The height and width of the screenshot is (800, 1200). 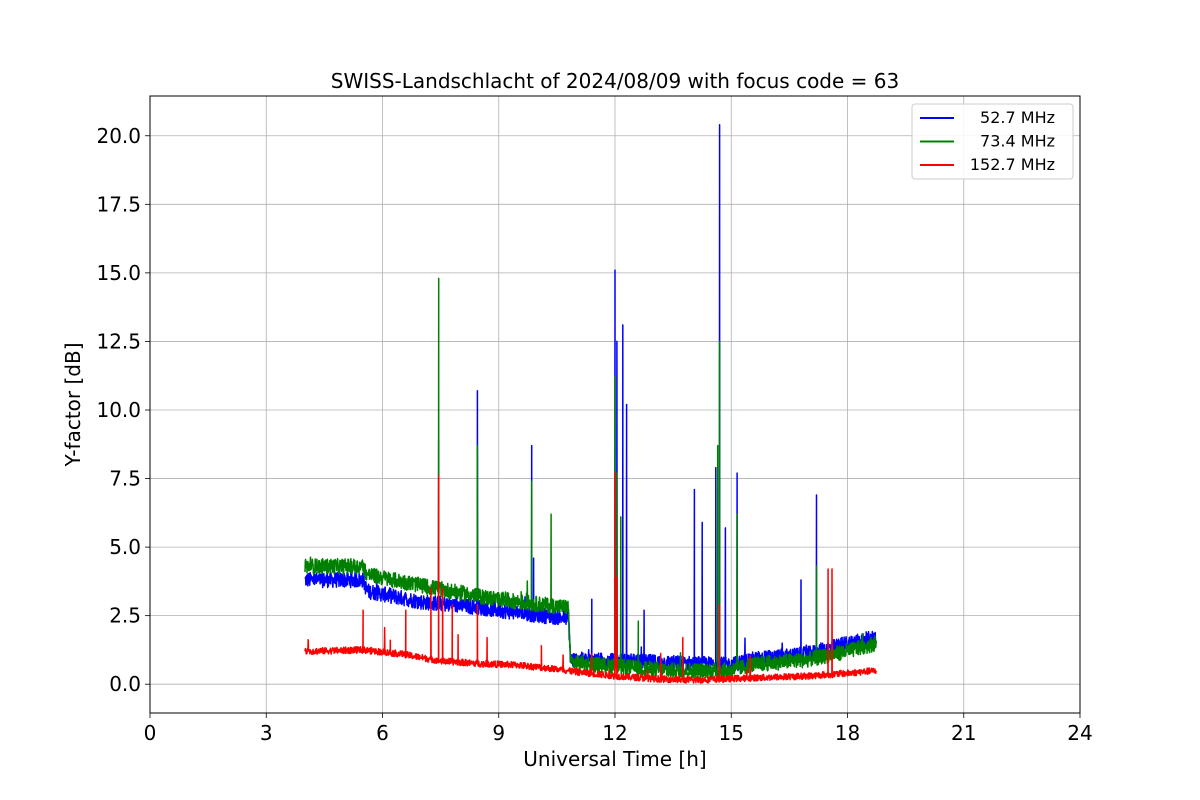 What do you see at coordinates (125, 684) in the screenshot?
I see `y-tick-label: 0.0` at bounding box center [125, 684].